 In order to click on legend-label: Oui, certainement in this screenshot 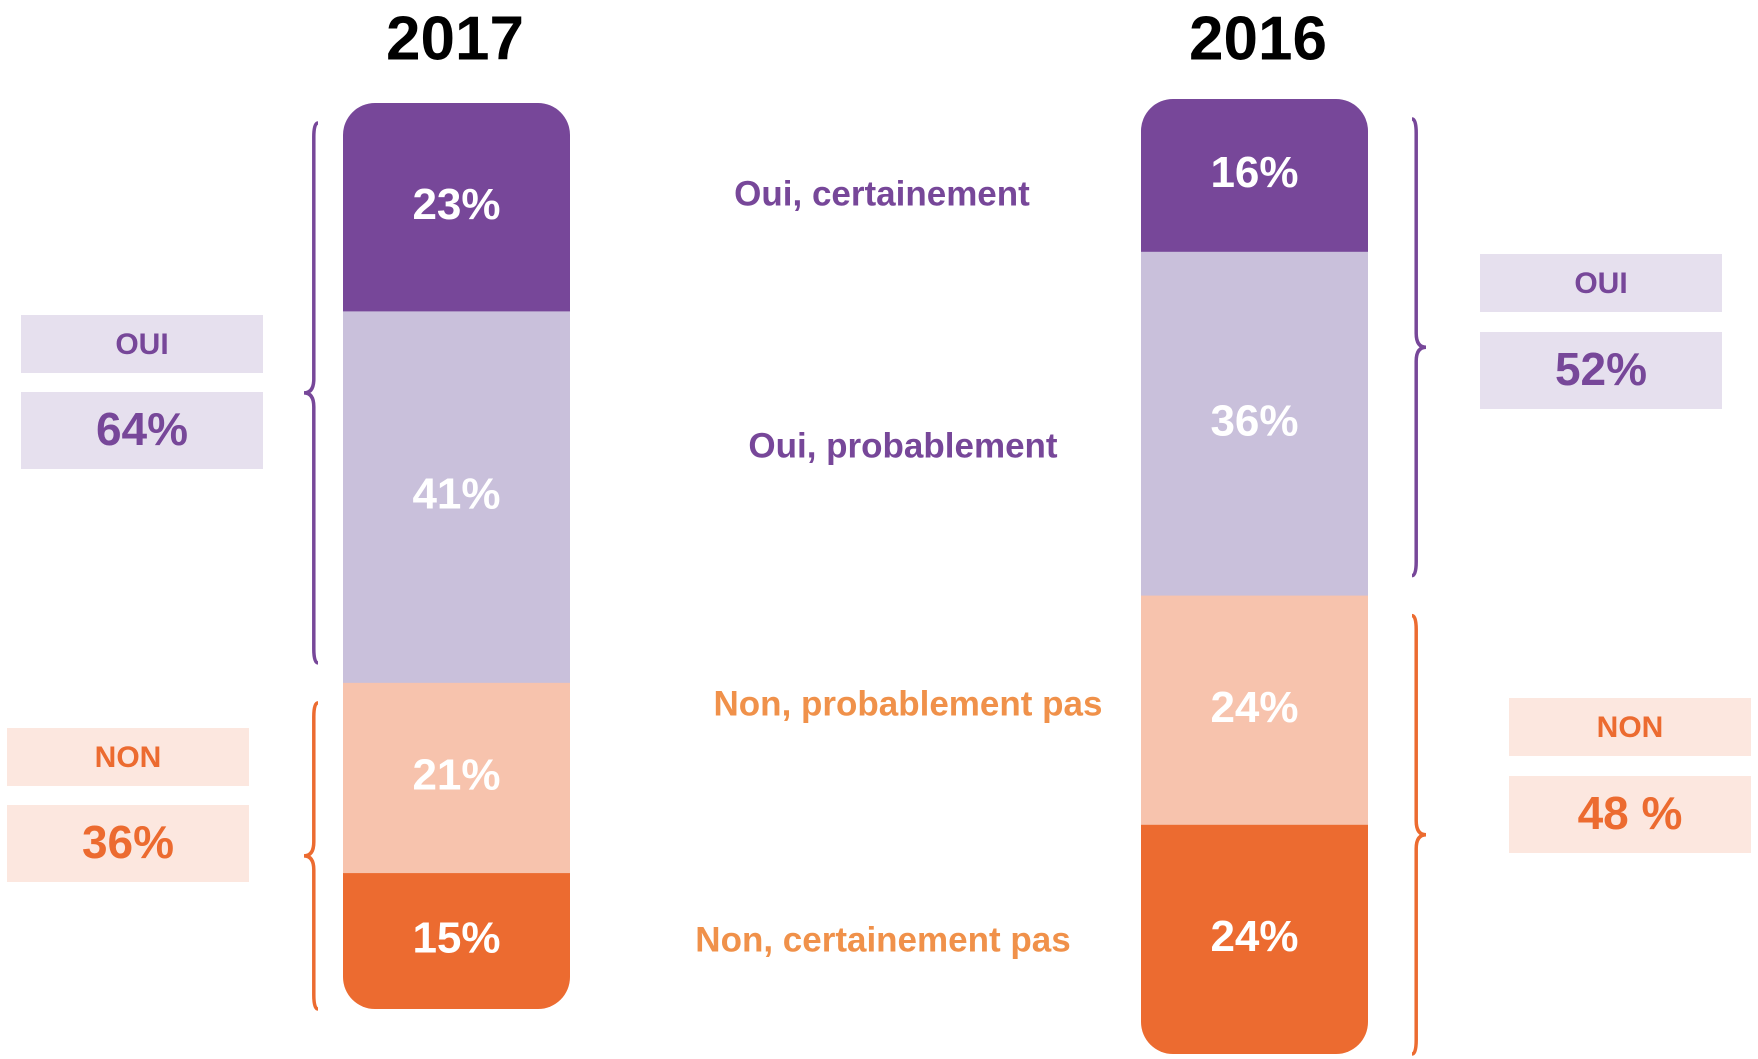, I will do `click(882, 193)`.